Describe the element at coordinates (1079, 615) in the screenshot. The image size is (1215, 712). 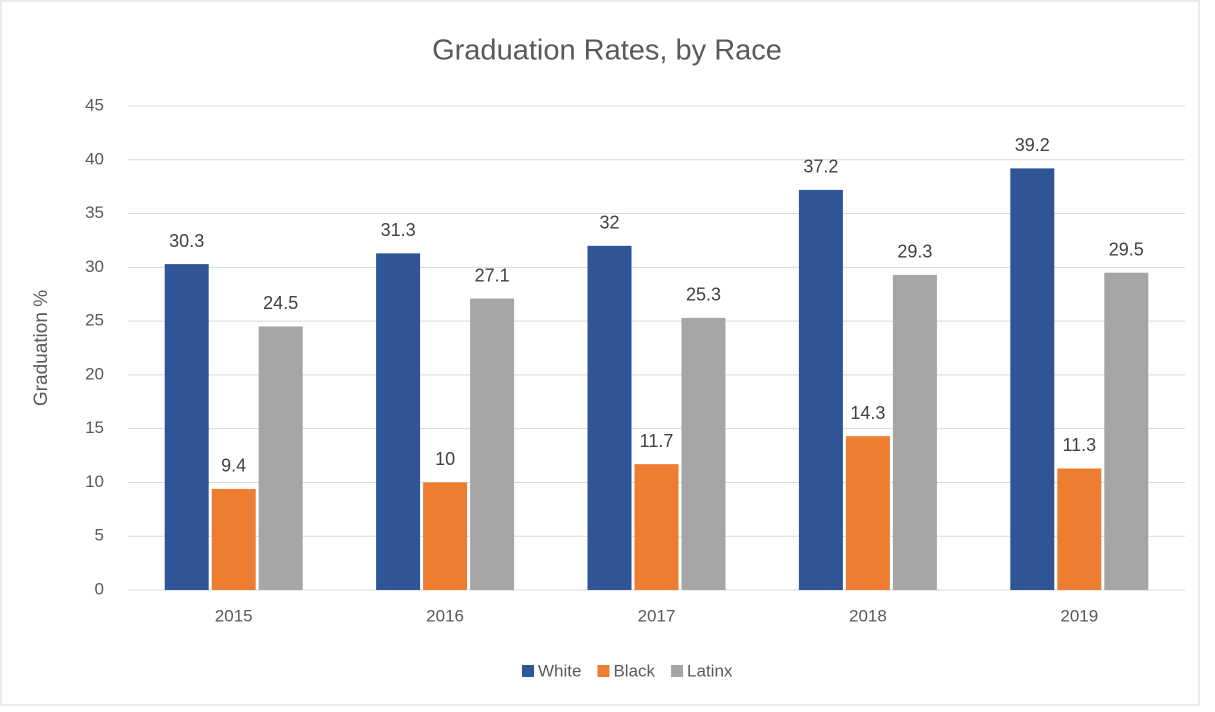
I see `x-tick-label: 2019` at that location.